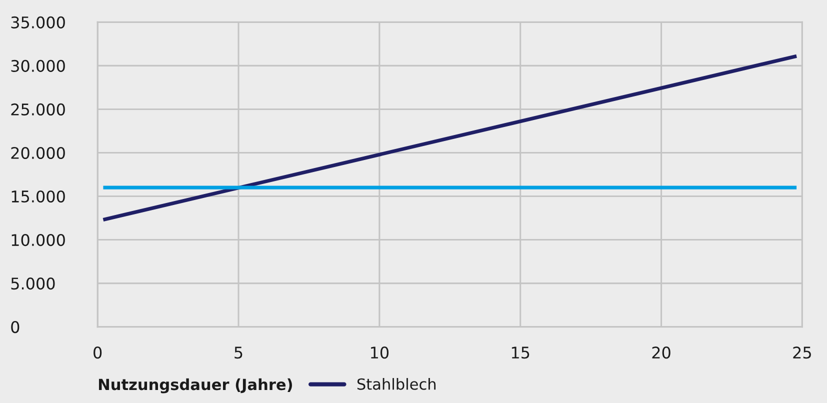  I want to click on x-tick-label: 0, so click(98, 352).